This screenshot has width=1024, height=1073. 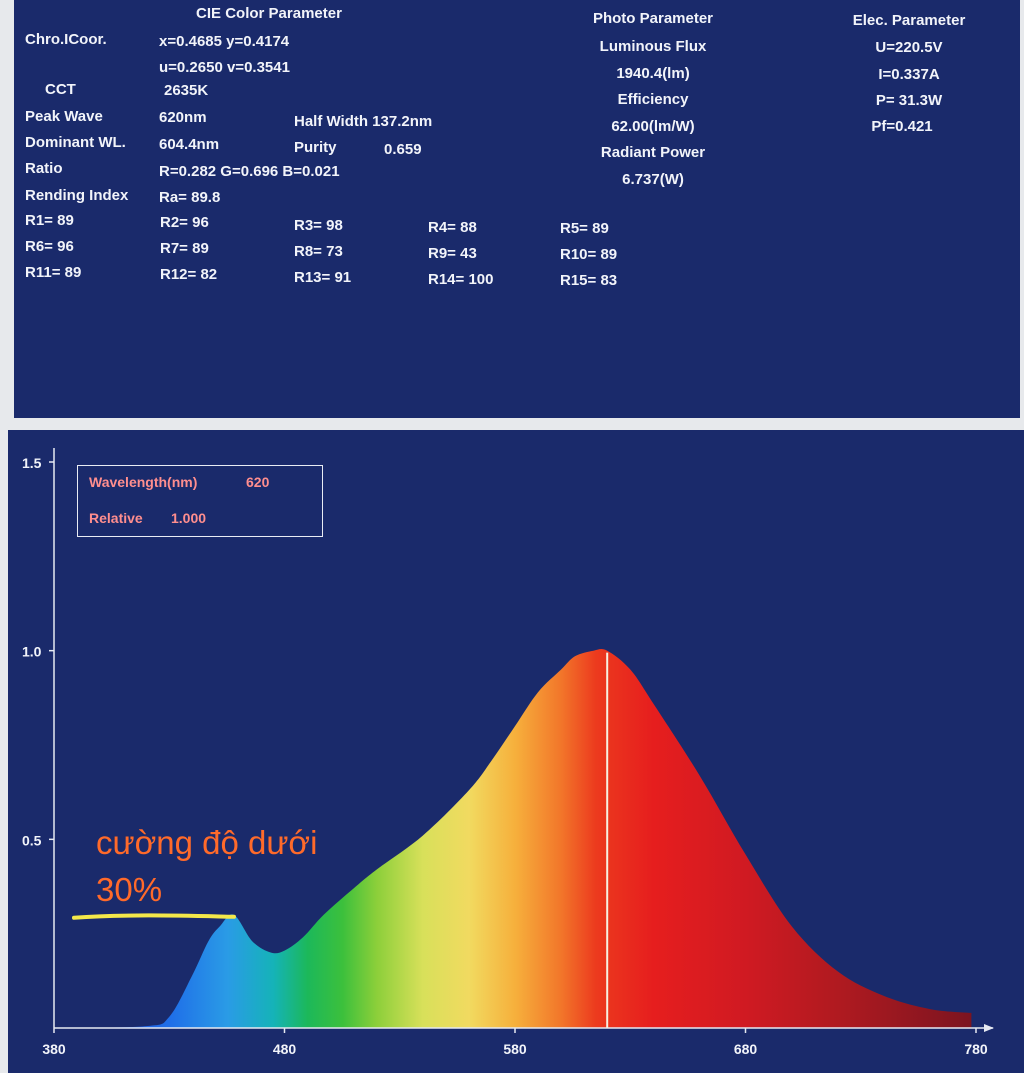 I want to click on chro-label: Chro.ICoor., so click(x=66, y=39).